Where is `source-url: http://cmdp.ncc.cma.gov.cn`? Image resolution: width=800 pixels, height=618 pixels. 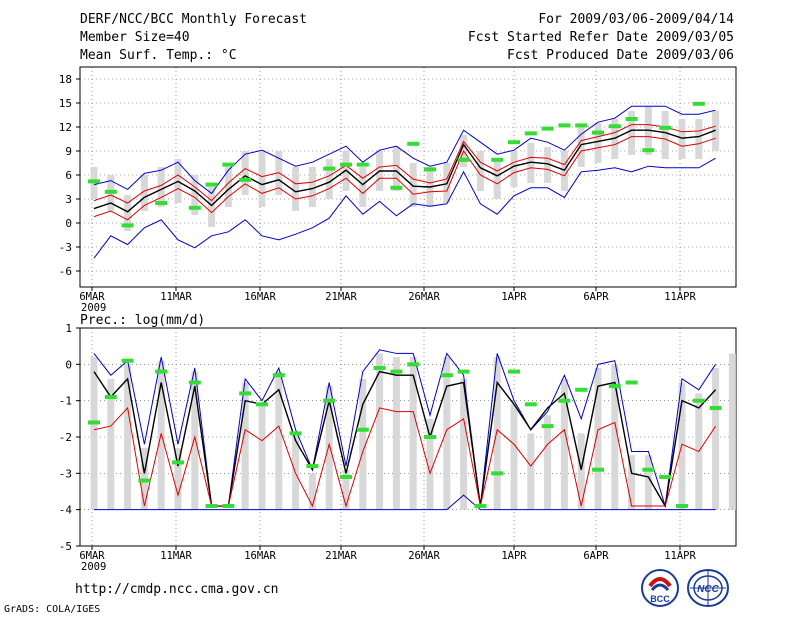 source-url: http://cmdp.ncc.cma.gov.cn is located at coordinates (177, 589).